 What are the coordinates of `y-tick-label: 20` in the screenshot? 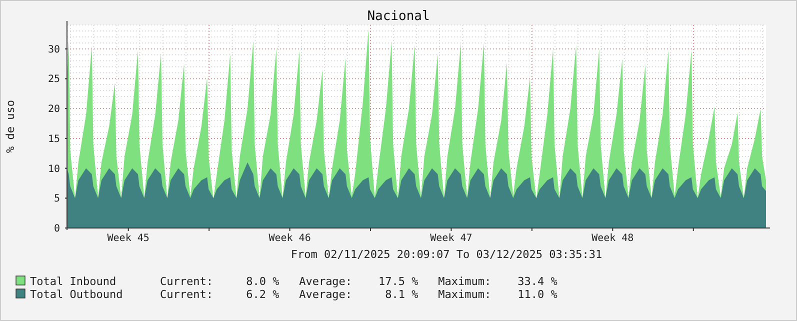 It's located at (54, 110).